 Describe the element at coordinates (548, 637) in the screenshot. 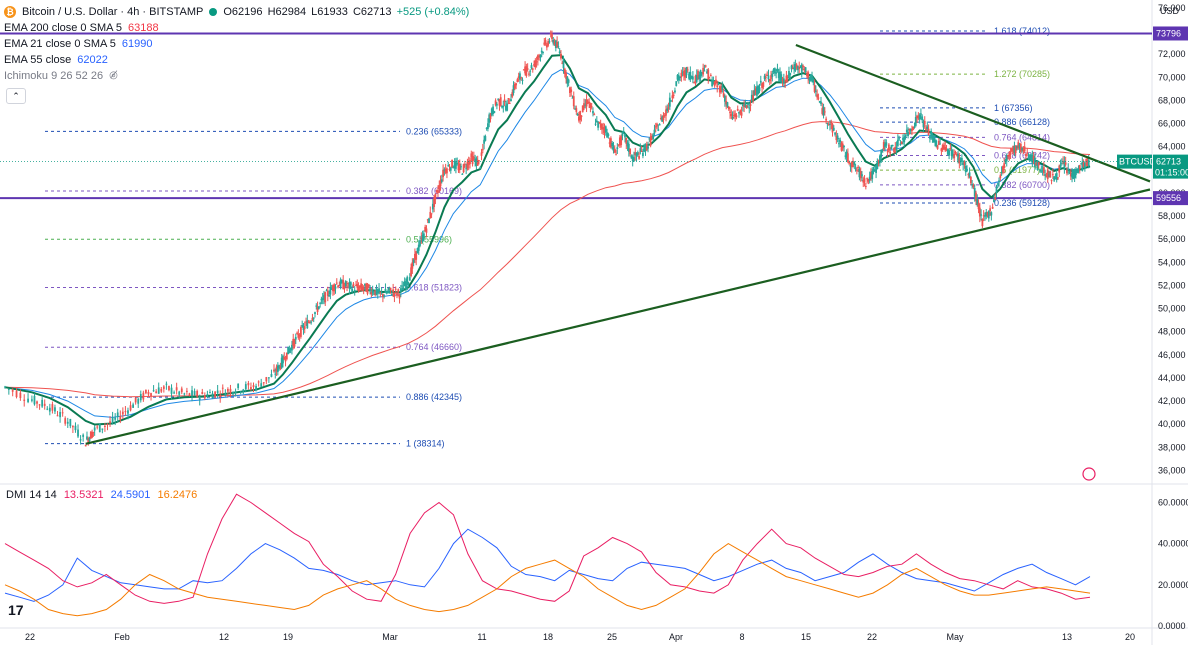

I see `time-tick-label: 18` at that location.